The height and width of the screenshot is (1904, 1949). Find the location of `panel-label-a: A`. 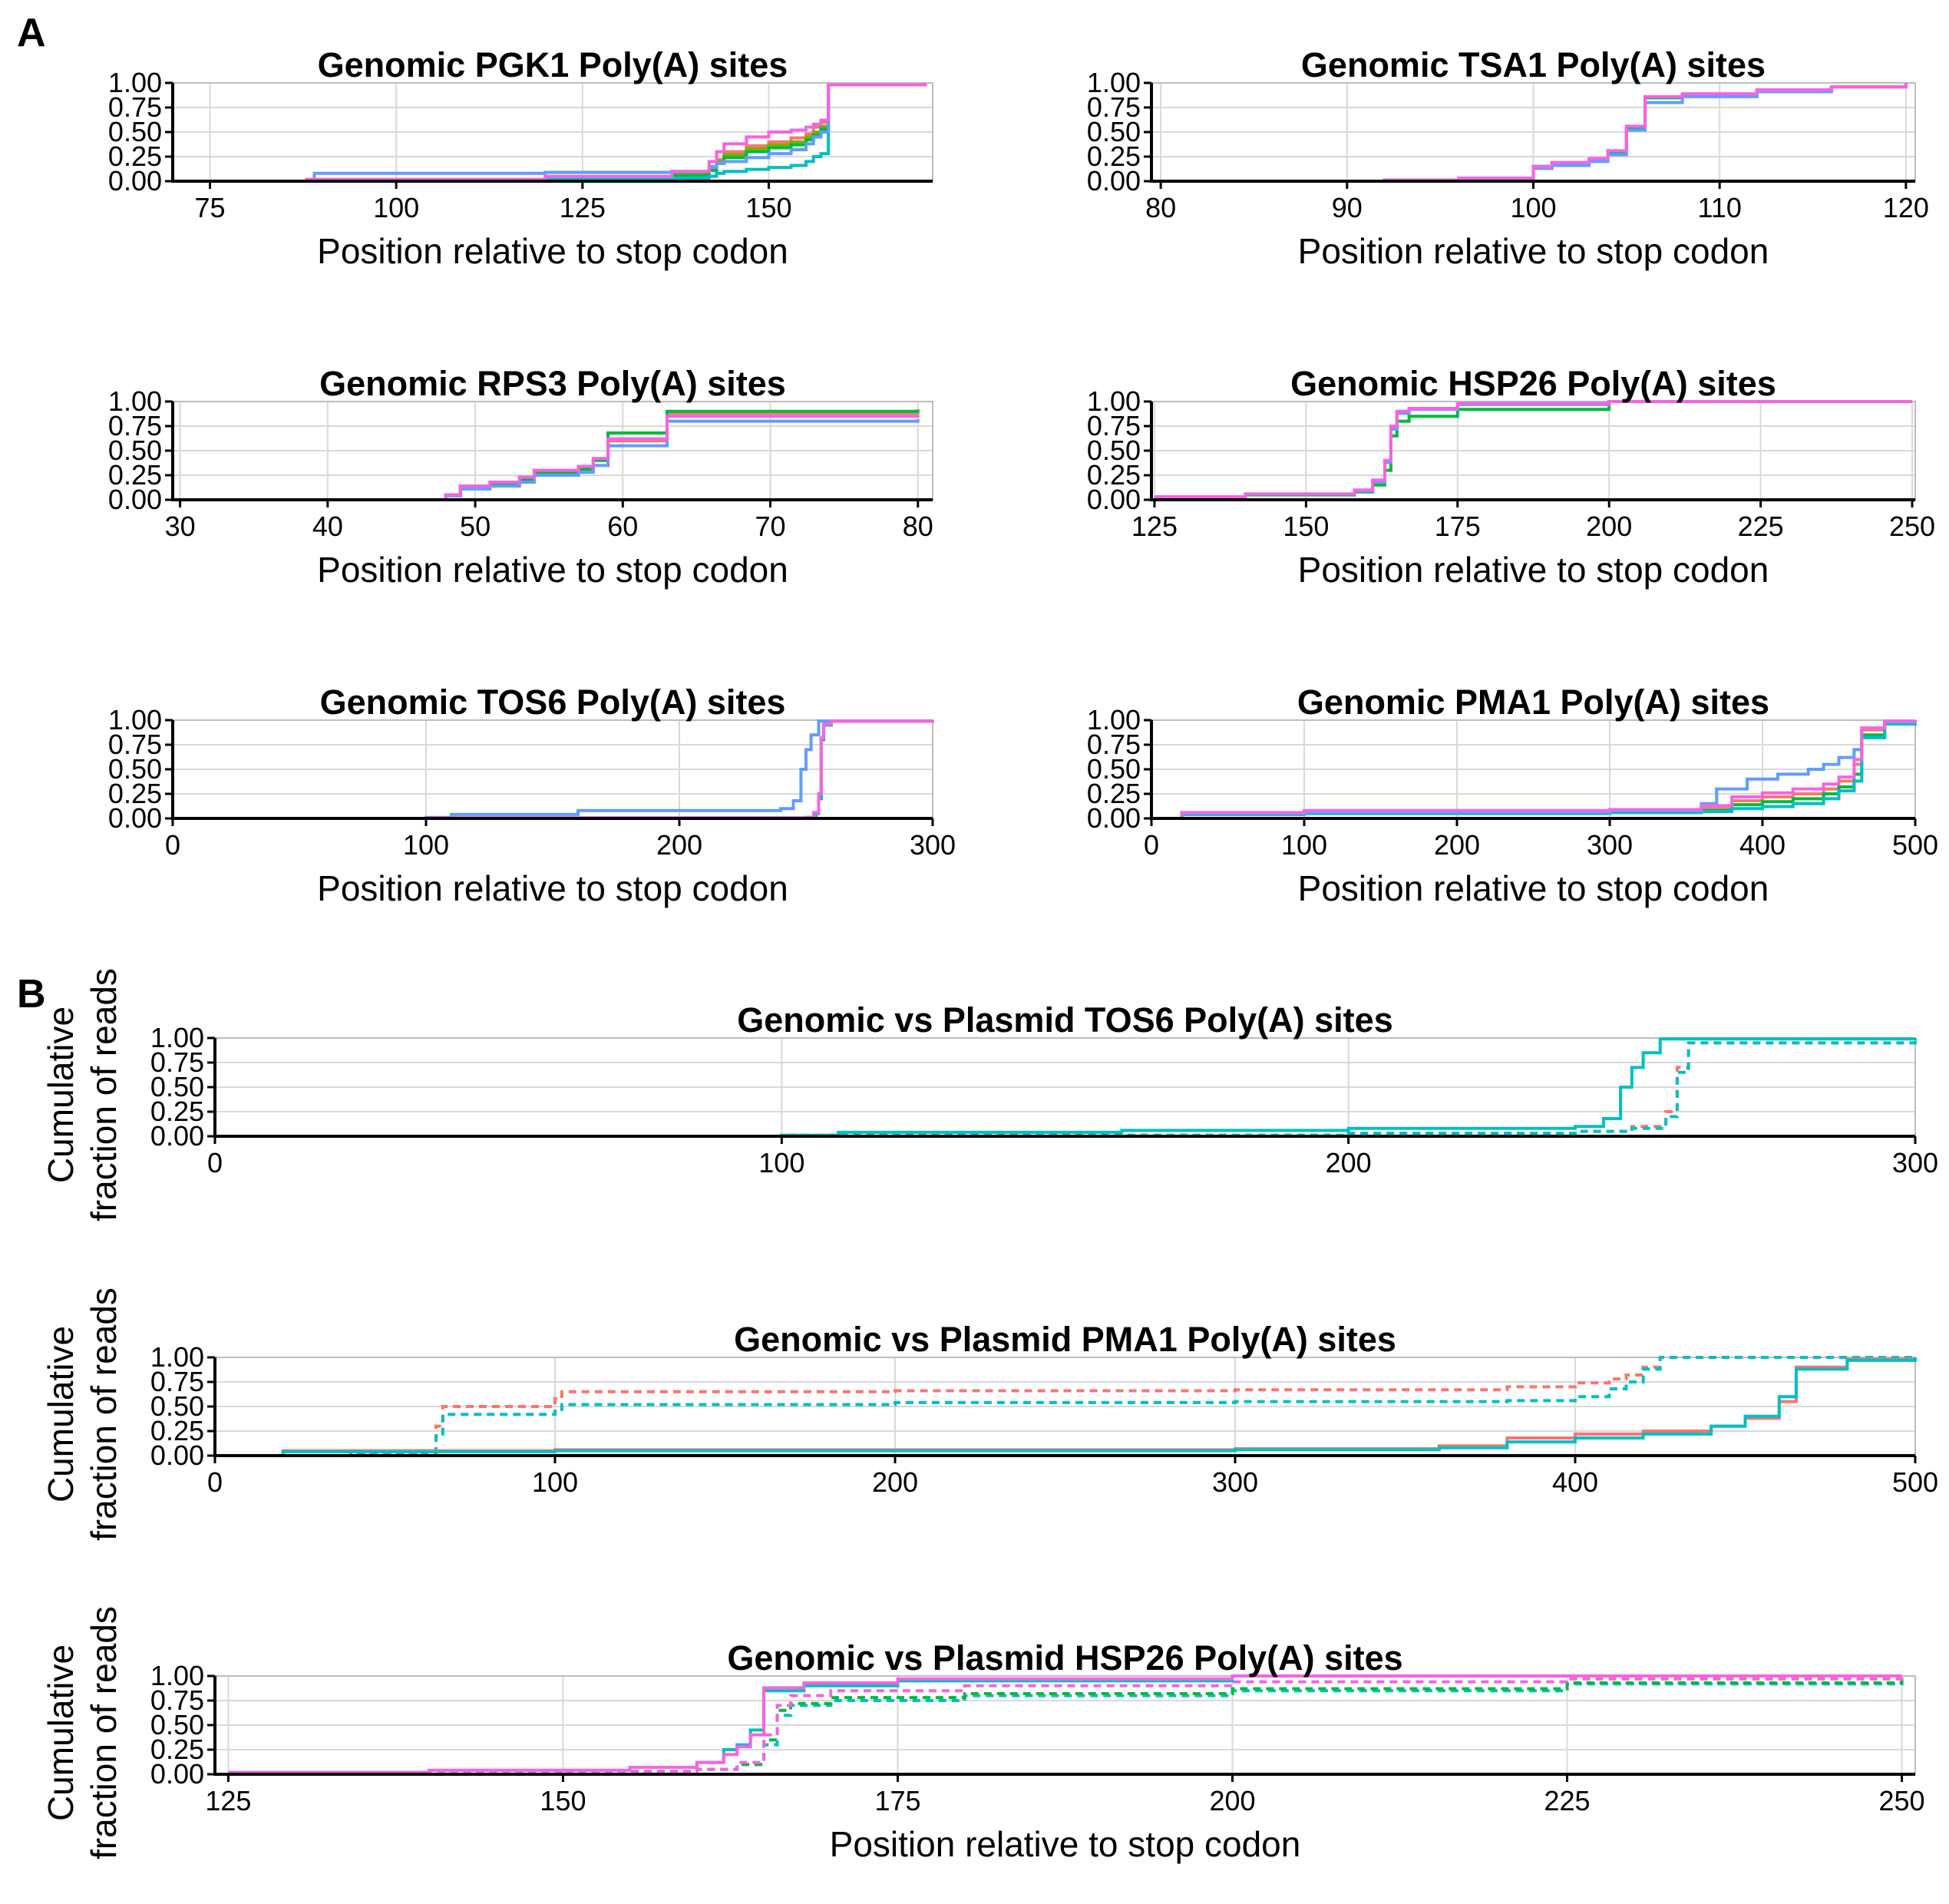

panel-label-a: A is located at coordinates (31, 33).